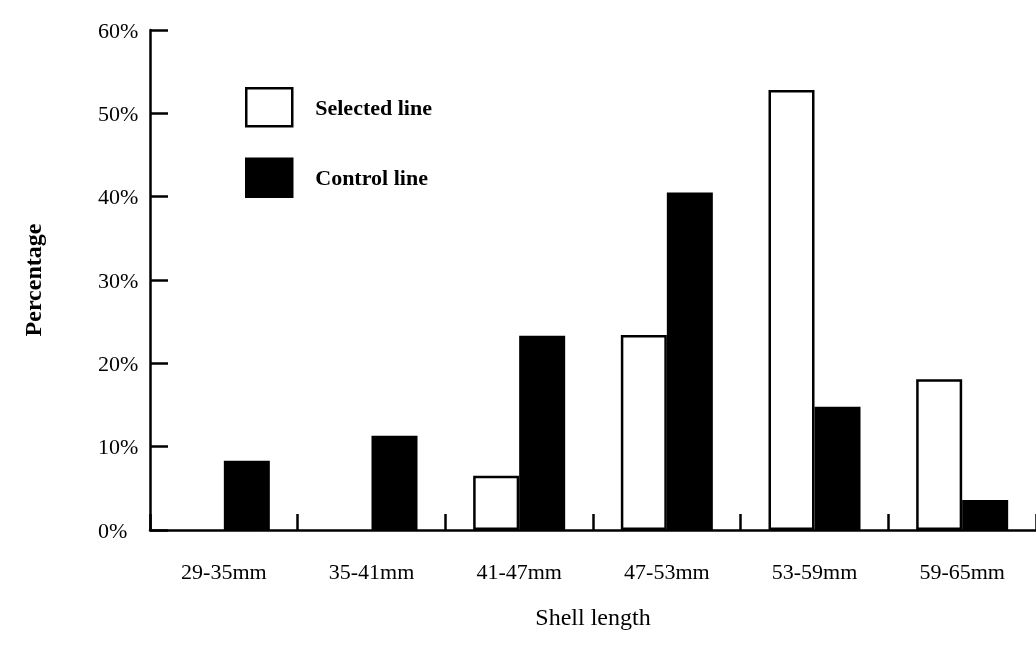  What do you see at coordinates (118, 197) in the screenshot?
I see `y-tick-label: 40%` at bounding box center [118, 197].